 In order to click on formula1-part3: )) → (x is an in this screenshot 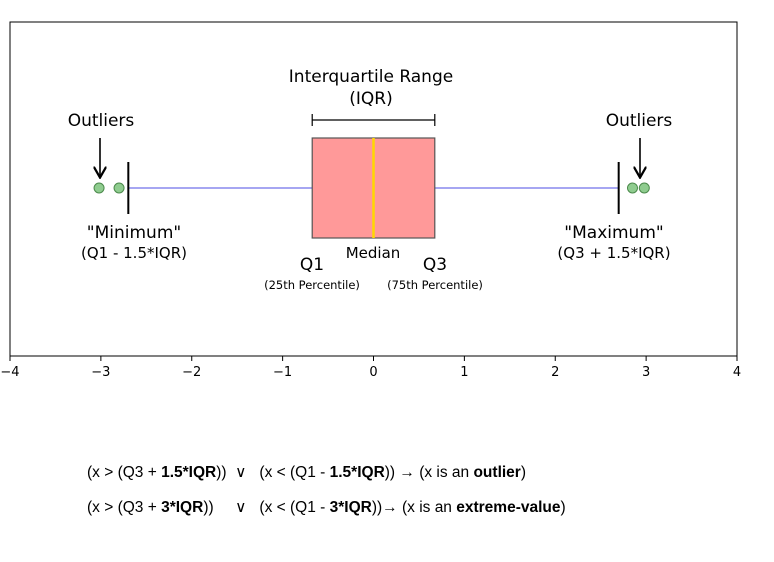, I will do `click(429, 472)`.